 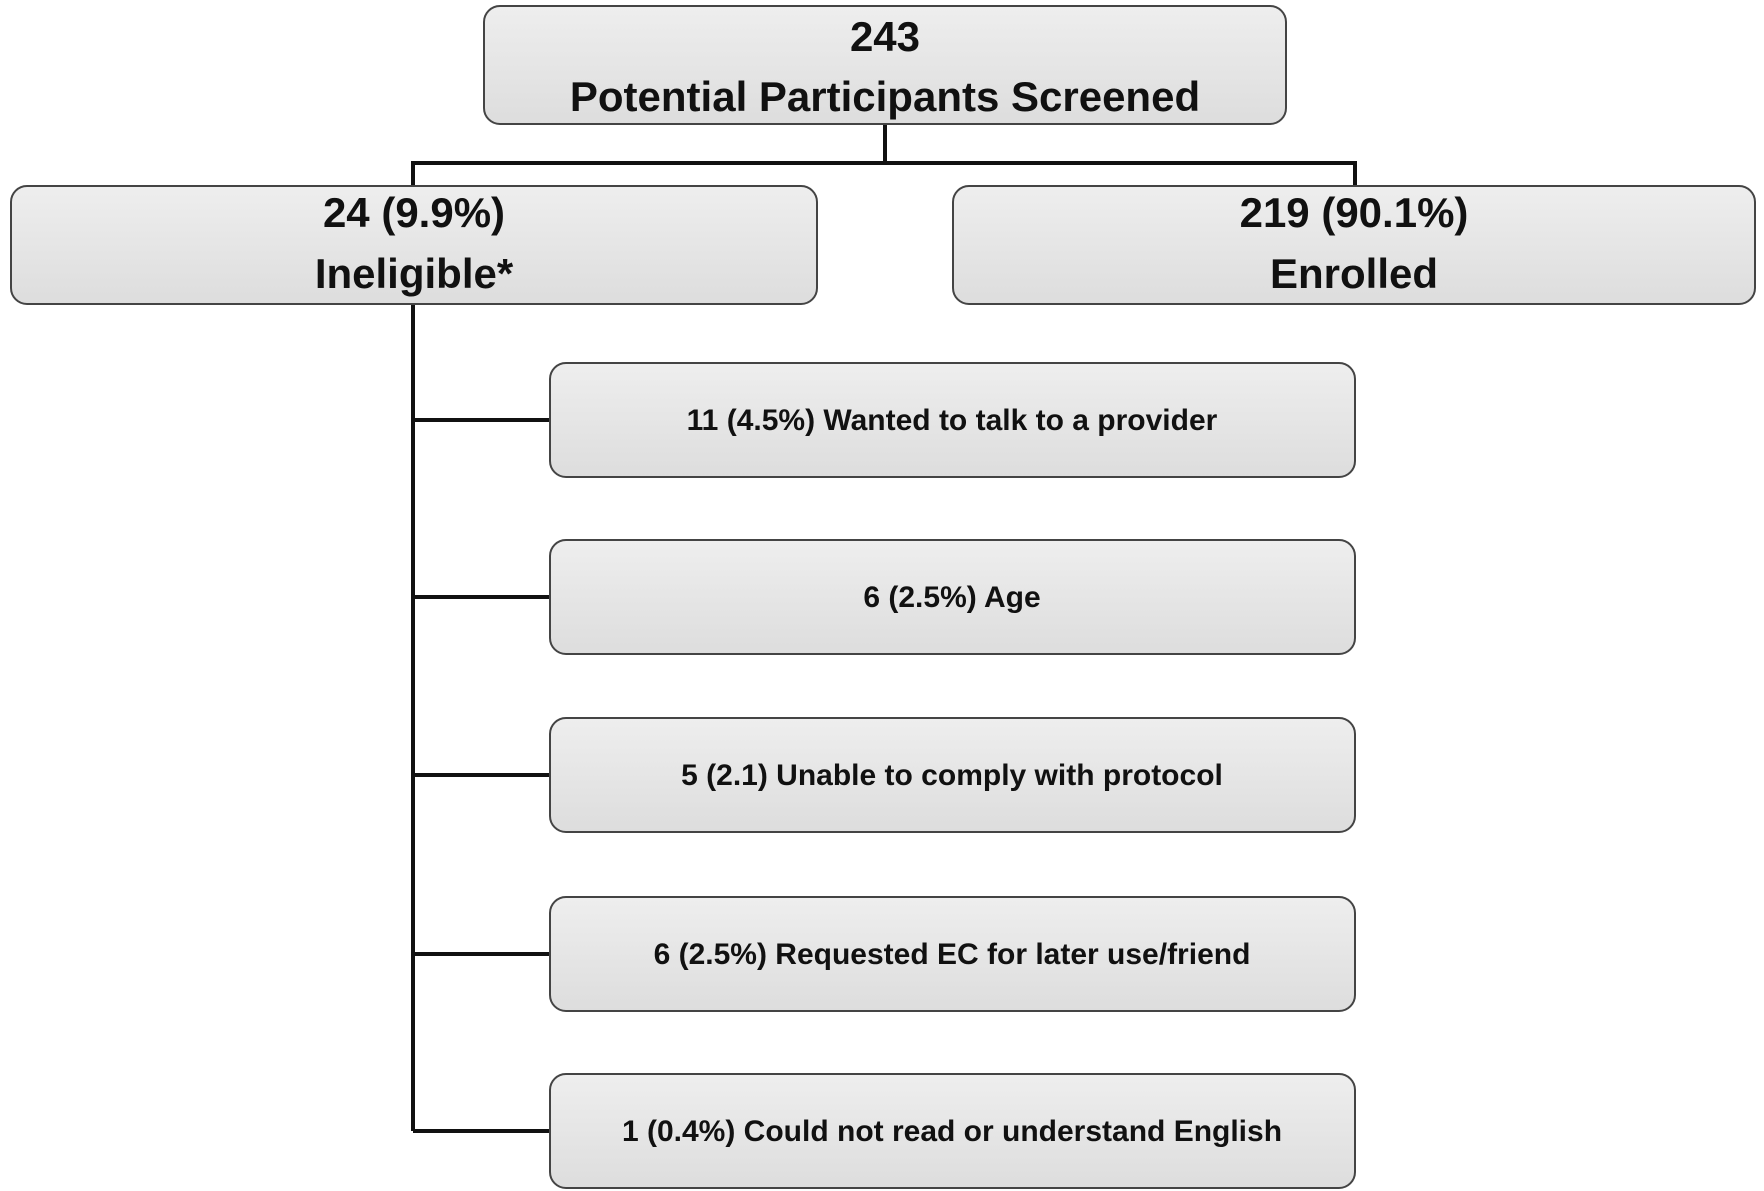 I want to click on node-label: Ineligible*, so click(x=414, y=273).